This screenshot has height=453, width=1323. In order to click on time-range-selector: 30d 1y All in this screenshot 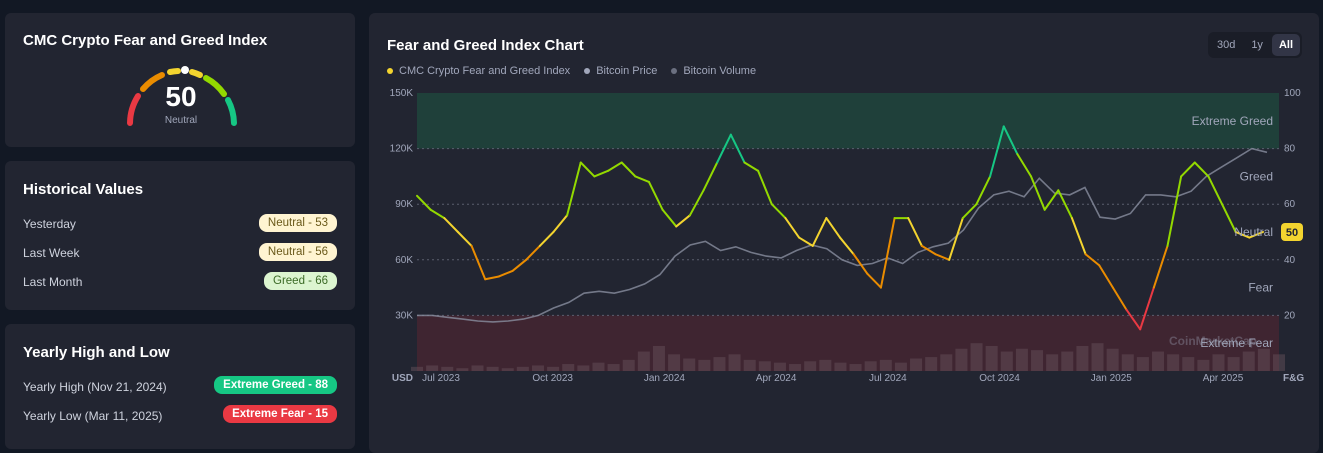, I will do `click(1254, 45)`.